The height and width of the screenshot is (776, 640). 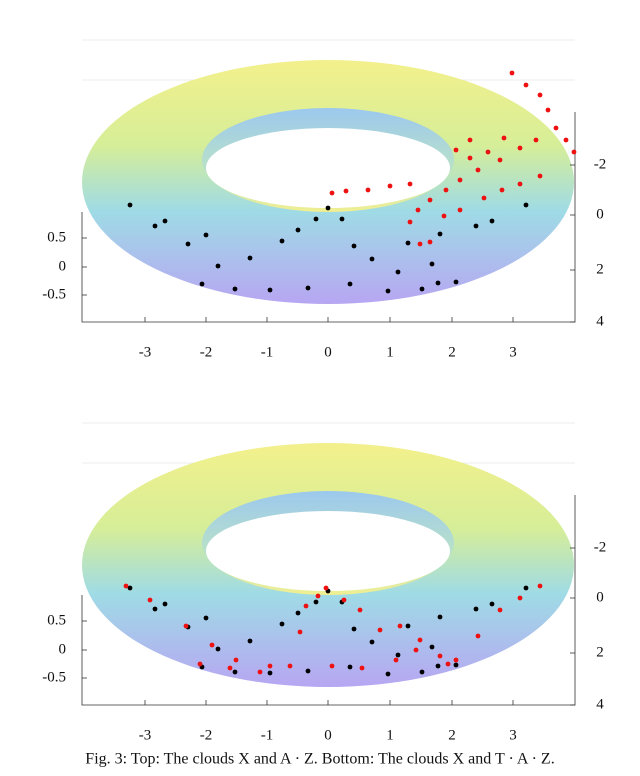 I want to click on z-tick-label: 0.5, so click(x=56, y=237).